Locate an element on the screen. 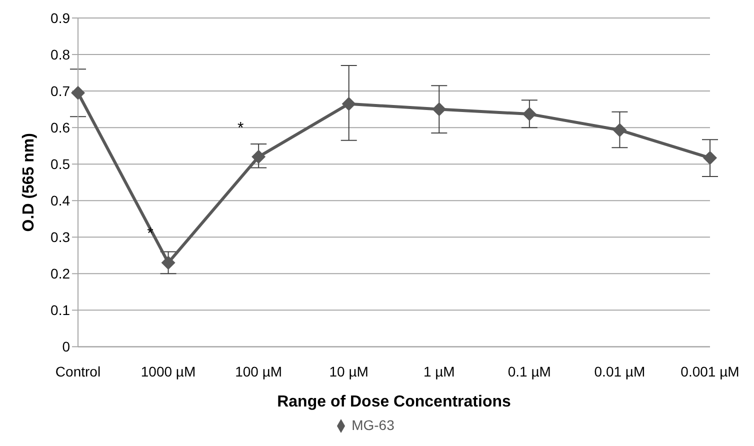  y-axis-title: O.D (565 nm) is located at coordinates (29, 182).